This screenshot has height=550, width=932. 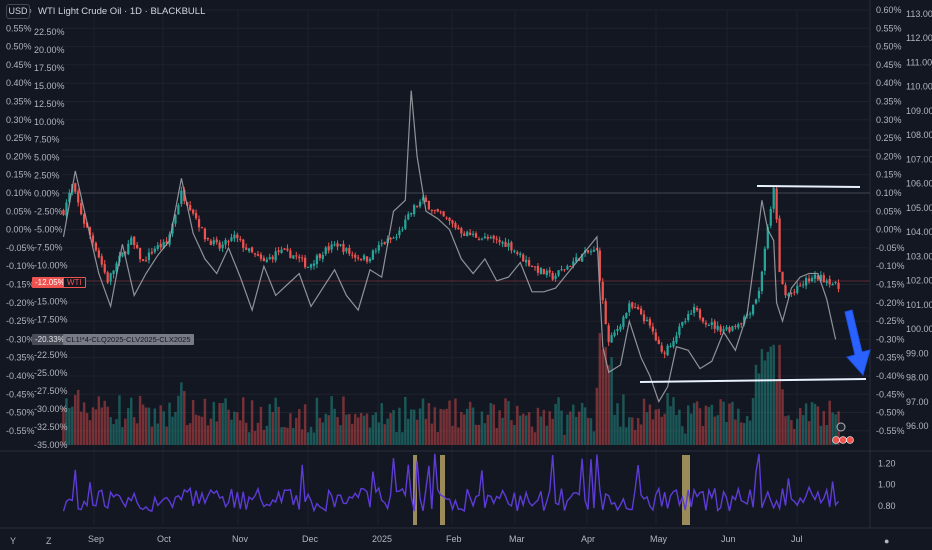 What do you see at coordinates (50, 339) in the screenshot?
I see `spread-change-tag: -20.33%` at bounding box center [50, 339].